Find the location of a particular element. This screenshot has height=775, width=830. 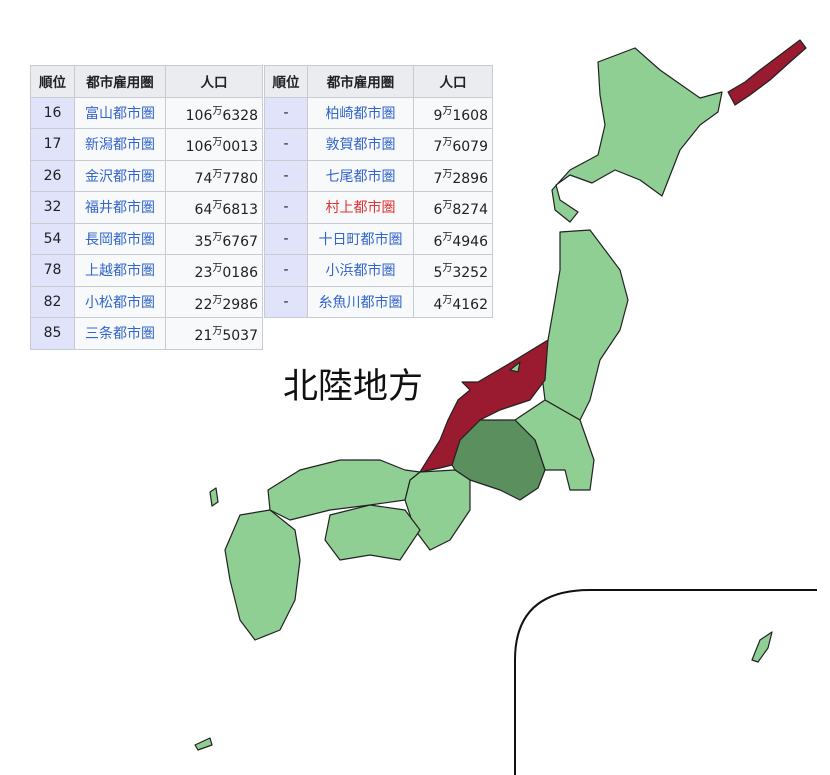

table-row: 26 金沢都市圏 74万7780 is located at coordinates (146, 175).